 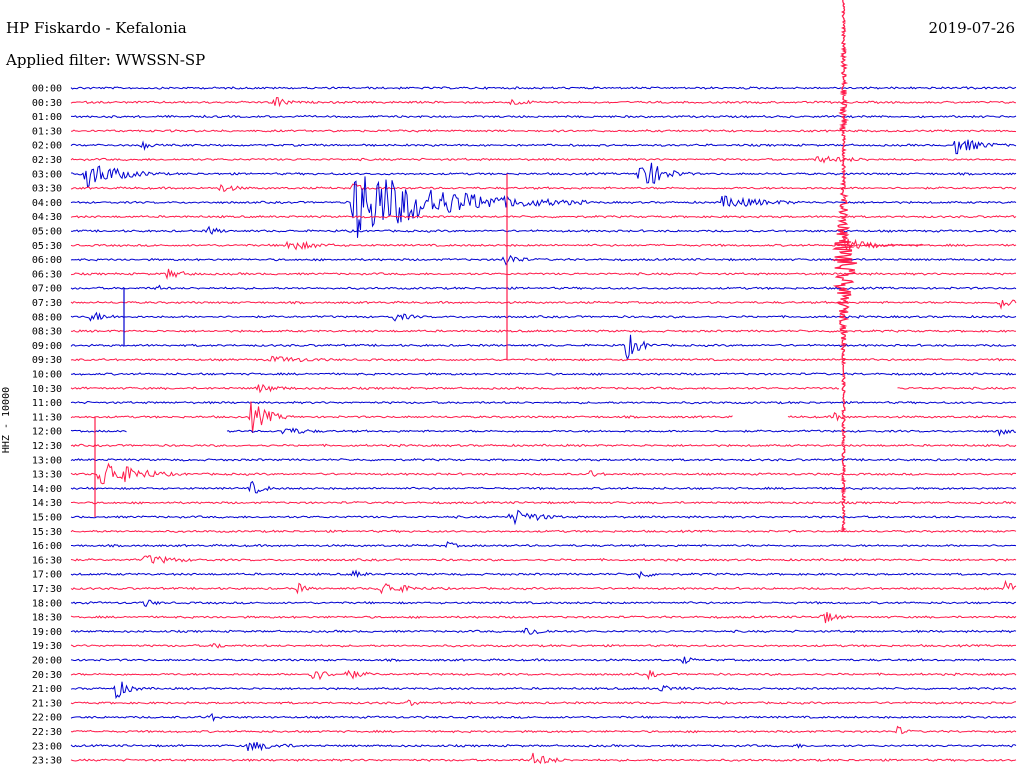 I want to click on time-tick-label: 03:00, so click(x=47, y=174).